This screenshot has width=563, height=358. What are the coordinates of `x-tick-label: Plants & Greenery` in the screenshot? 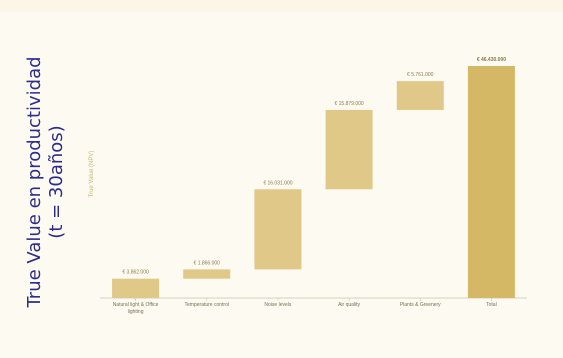 It's located at (420, 305).